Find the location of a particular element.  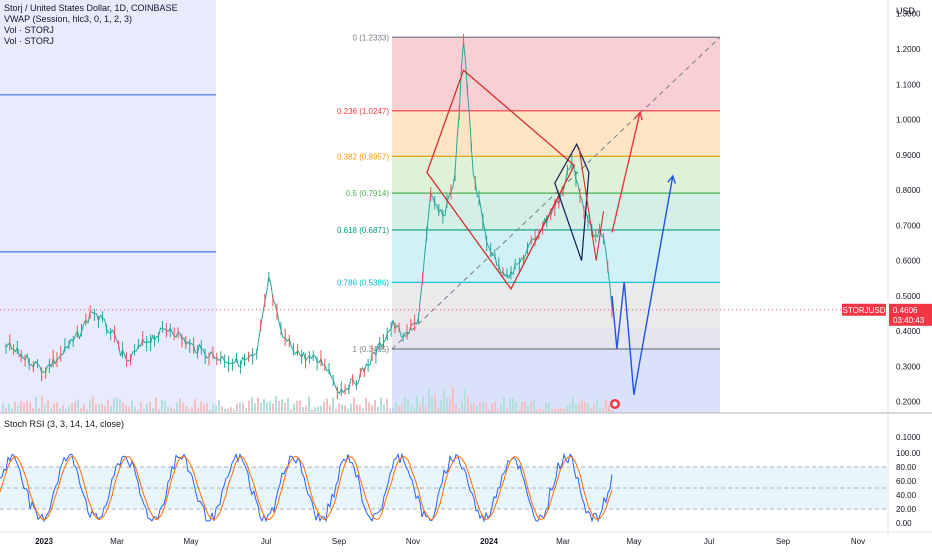

price-tick-label: 0.8000 is located at coordinates (908, 190).